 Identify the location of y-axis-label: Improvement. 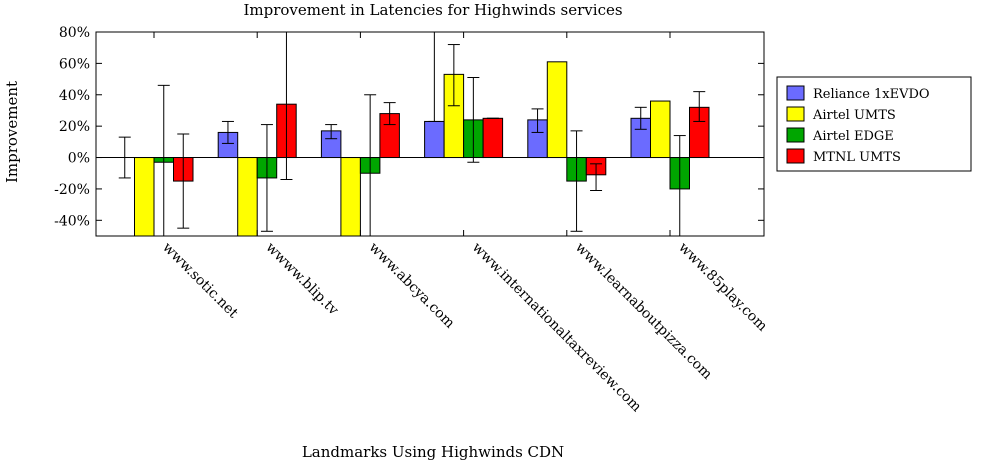
(12, 132).